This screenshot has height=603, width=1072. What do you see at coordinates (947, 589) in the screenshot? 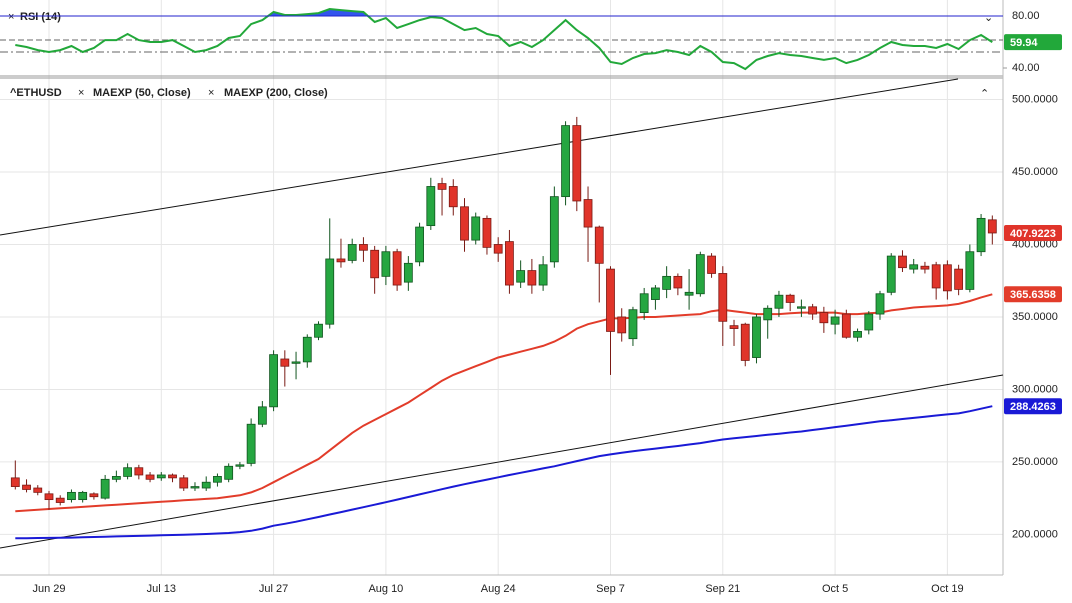
I see `x-tick-label: Oct 19` at bounding box center [947, 589].